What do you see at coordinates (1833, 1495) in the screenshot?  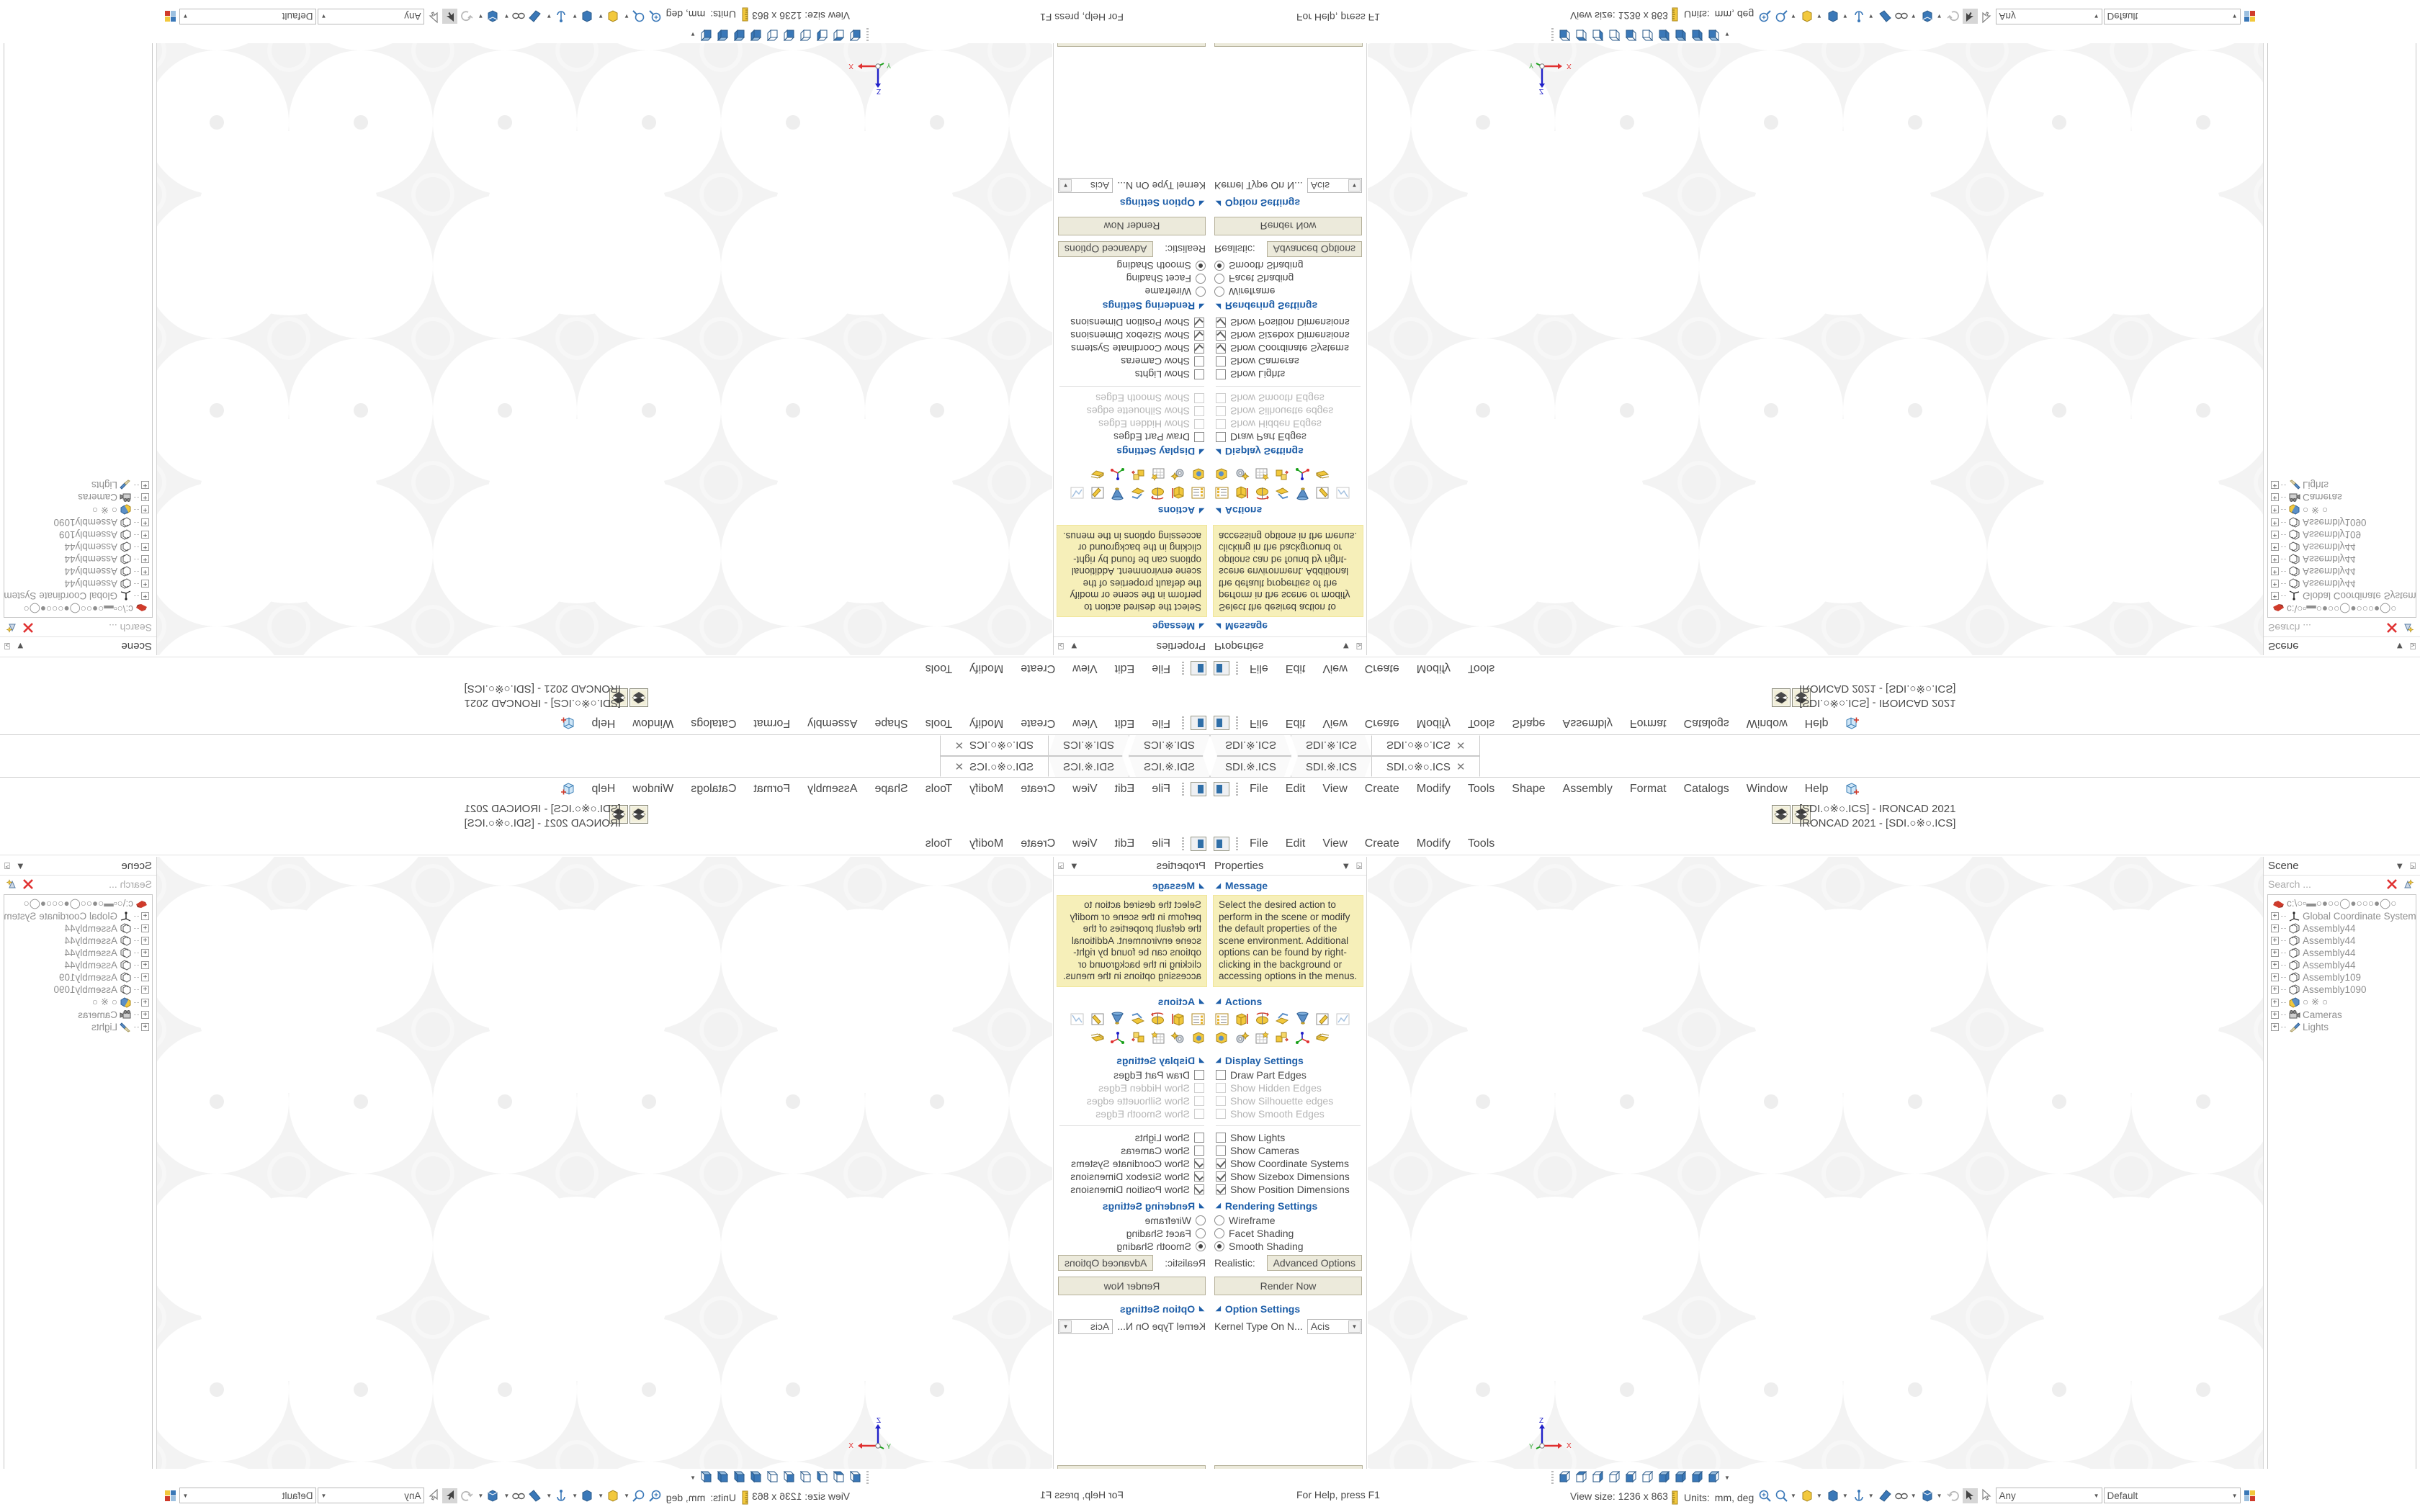 I see `part-blue-icon` at bounding box center [1833, 1495].